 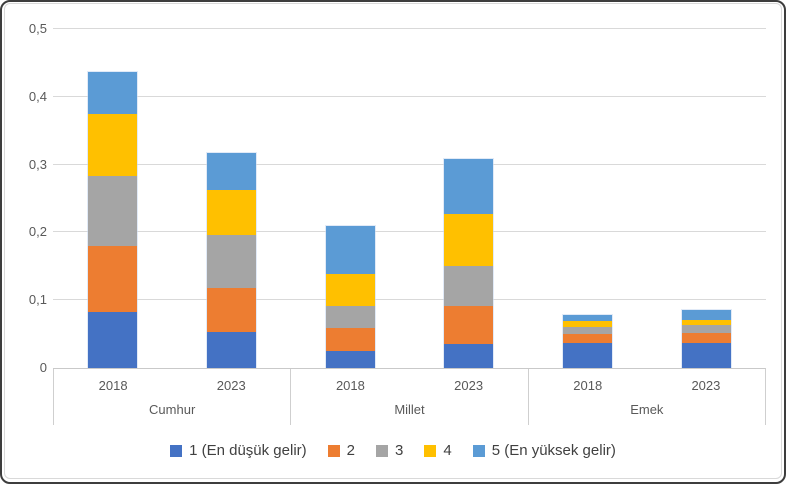 What do you see at coordinates (171, 397) in the screenshot?
I see `axis-group-cumhur: 2018 2023 Cumhur` at bounding box center [171, 397].